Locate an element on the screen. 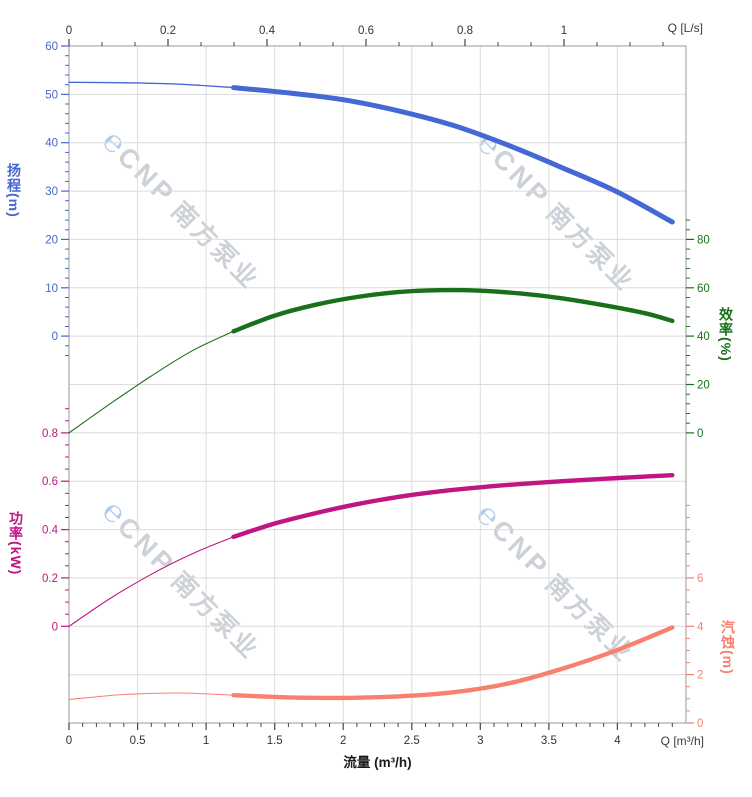 The width and height of the screenshot is (752, 797). npsh-curve is located at coordinates (371, 663).